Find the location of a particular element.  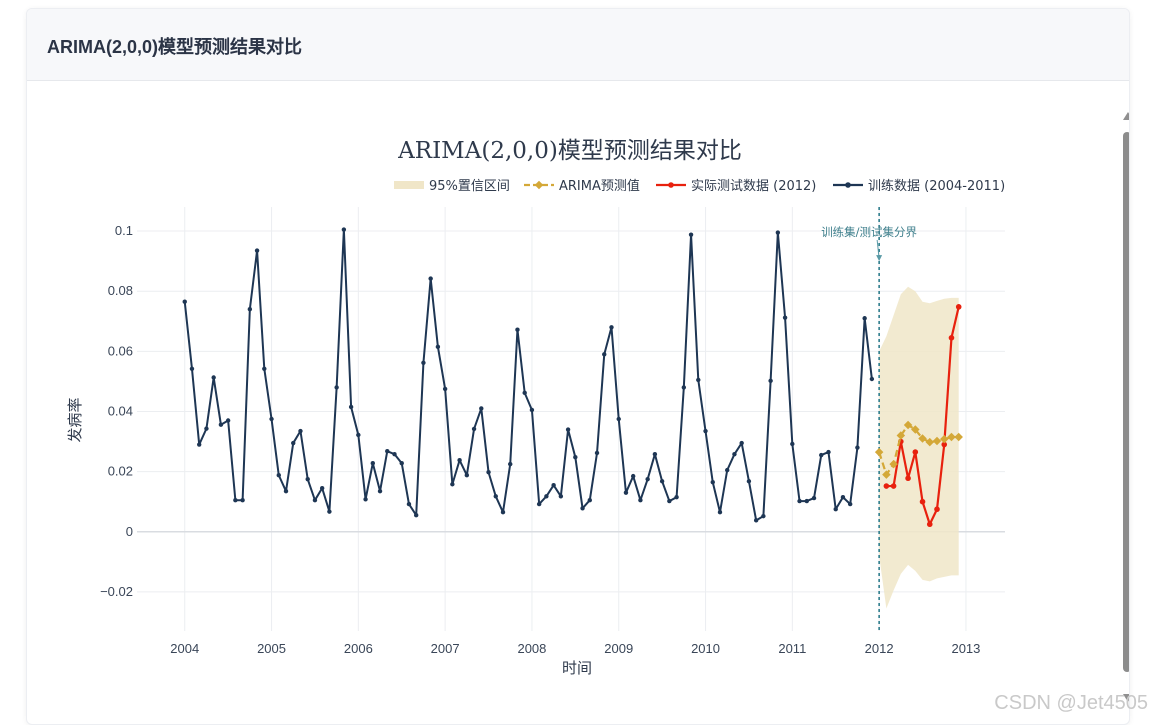

y-tick-label: 0.02 is located at coordinates (120, 471).